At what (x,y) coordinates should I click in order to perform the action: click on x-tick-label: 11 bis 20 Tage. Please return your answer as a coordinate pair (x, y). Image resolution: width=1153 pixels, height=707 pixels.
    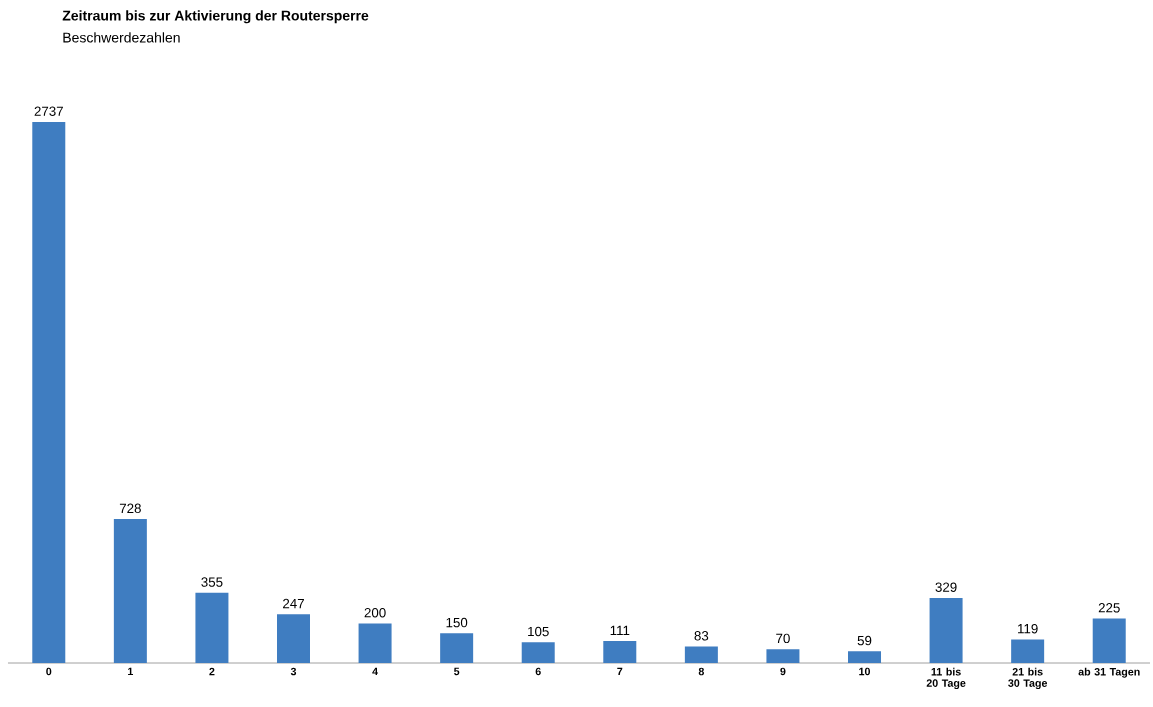
    Looking at the image, I should click on (946, 678).